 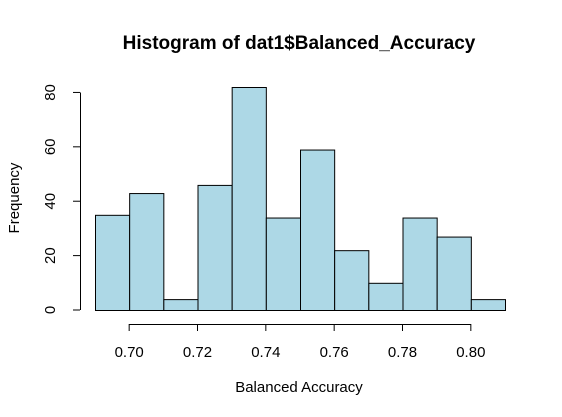 I want to click on y-tick-label: 60, so click(x=50, y=146).